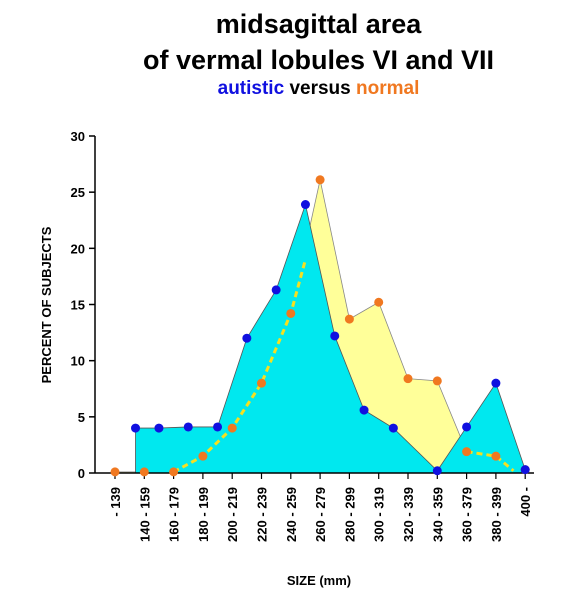 The height and width of the screenshot is (616, 577). Describe the element at coordinates (318, 24) in the screenshot. I see `chart-title-line1: midsagittal area` at that location.